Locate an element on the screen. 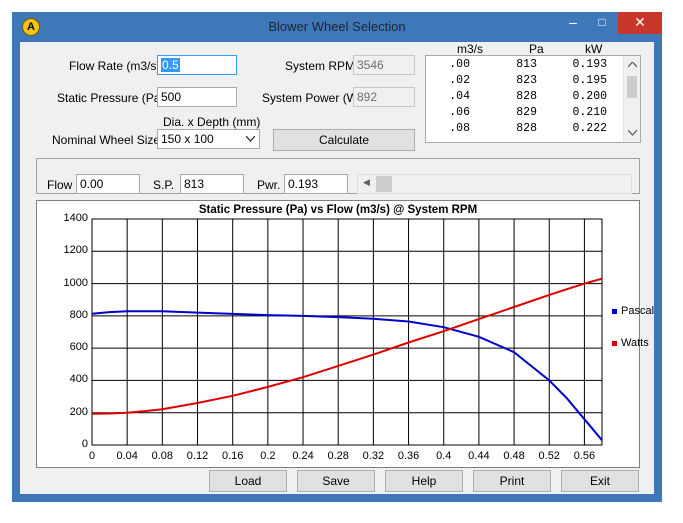 The height and width of the screenshot is (523, 683). calculate-button: Calculate is located at coordinates (344, 140).